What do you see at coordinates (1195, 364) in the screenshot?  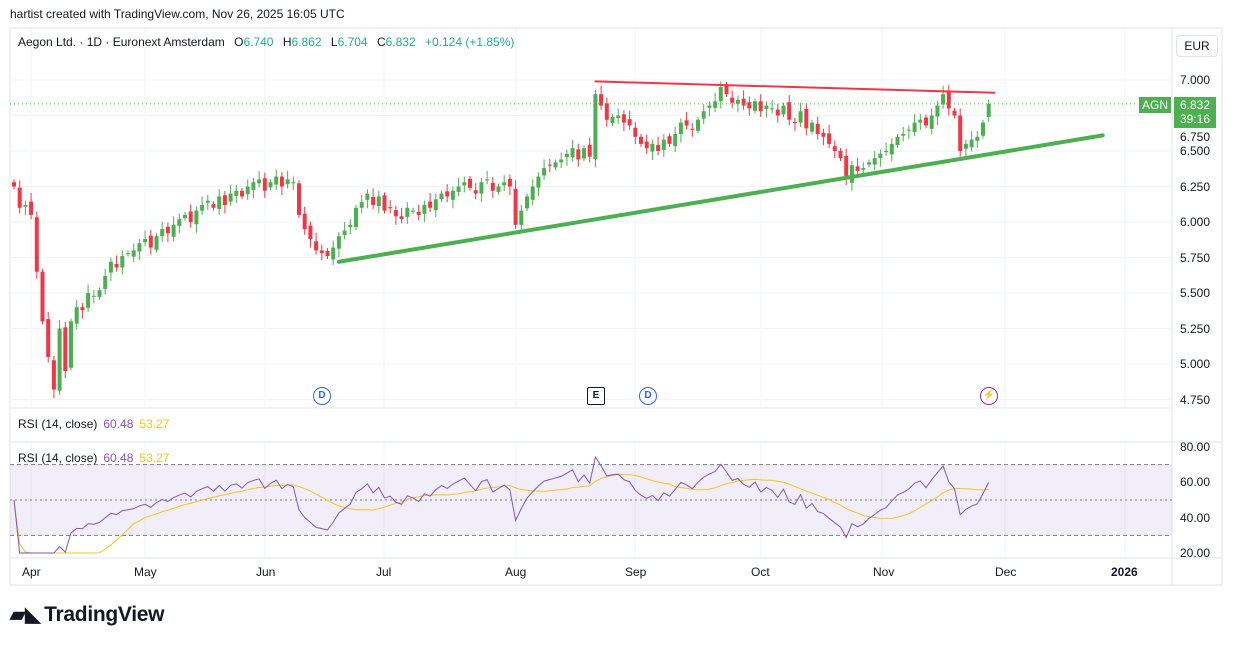 I see `price-tick: 5.000` at bounding box center [1195, 364].